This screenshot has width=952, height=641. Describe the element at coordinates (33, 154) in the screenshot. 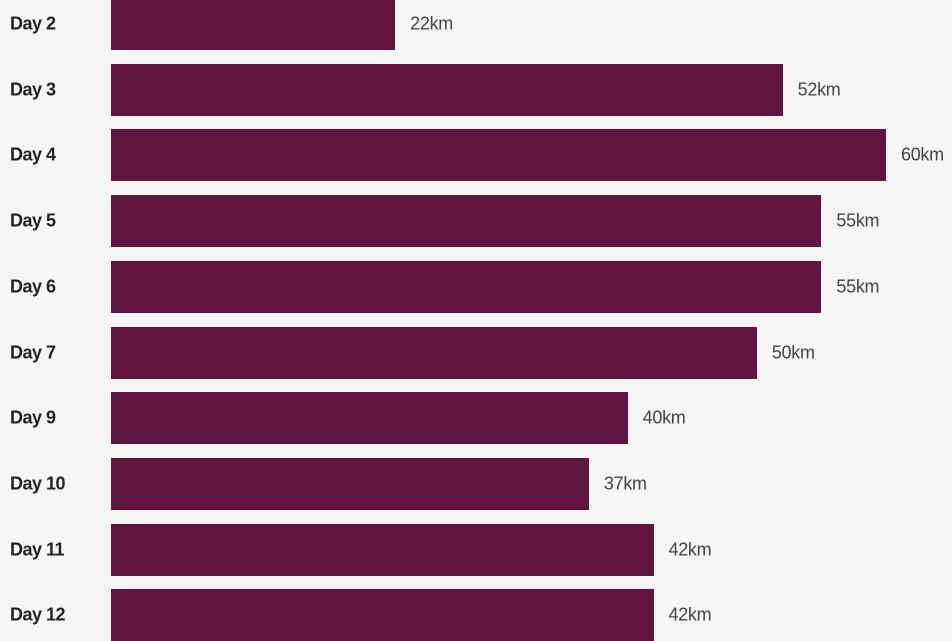

I see `category-label: Day 4` at that location.